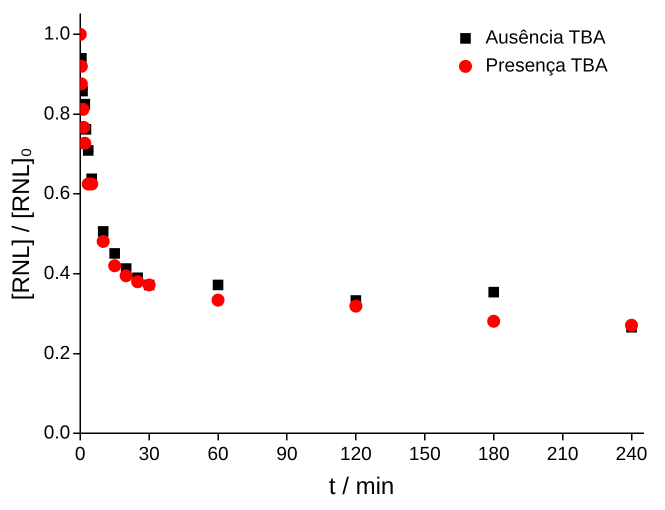 The width and height of the screenshot is (665, 510). What do you see at coordinates (57, 193) in the screenshot?
I see `y-tick-label: 0.6` at bounding box center [57, 193].